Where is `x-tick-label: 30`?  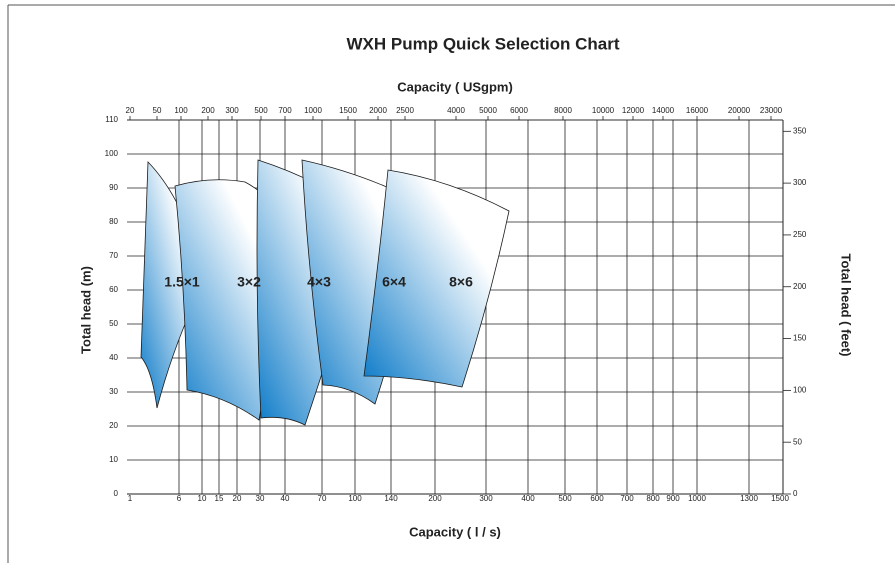
x-tick-label: 30 is located at coordinates (260, 498).